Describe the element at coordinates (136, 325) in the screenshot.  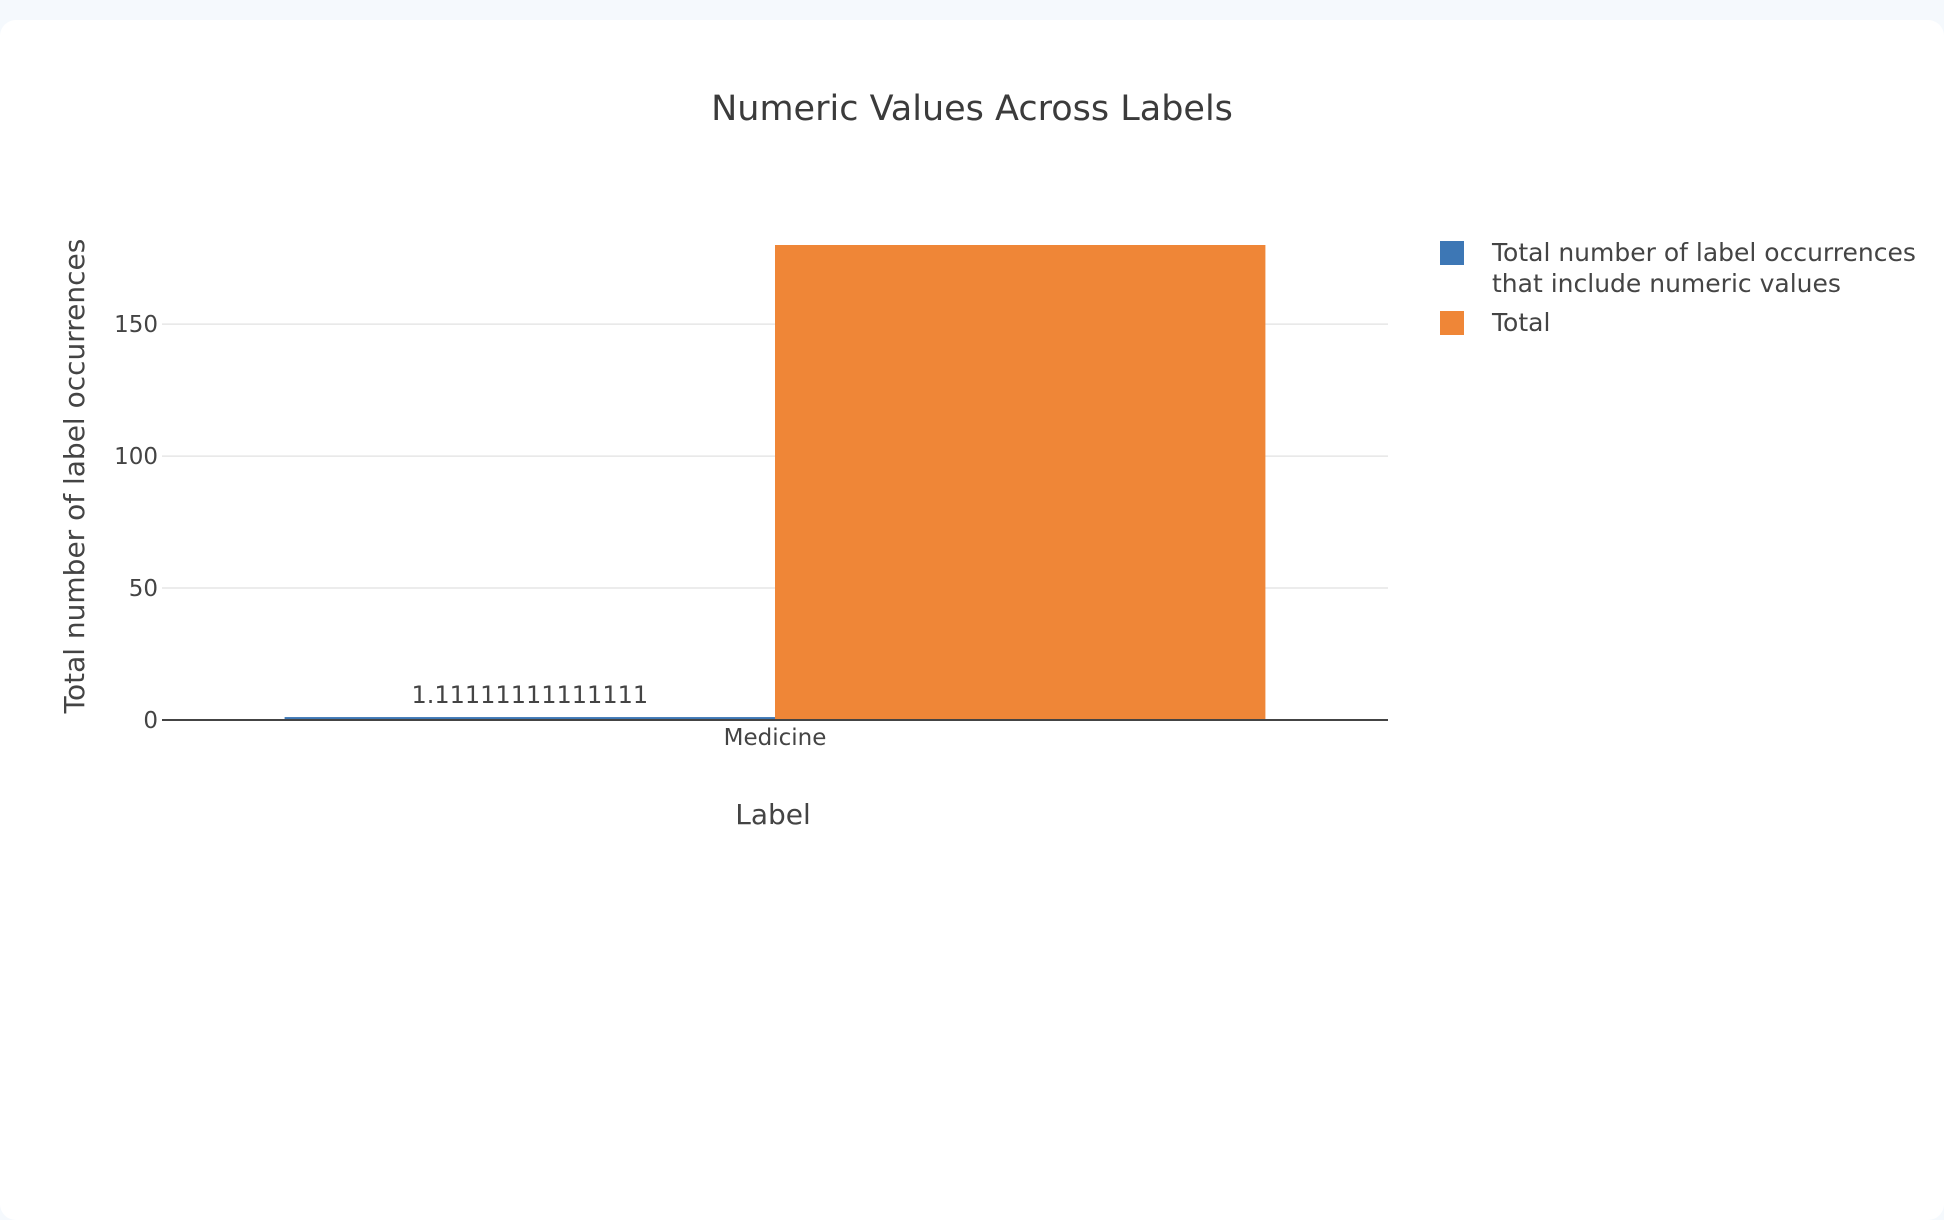
I see `y-tick-label: 150` at that location.